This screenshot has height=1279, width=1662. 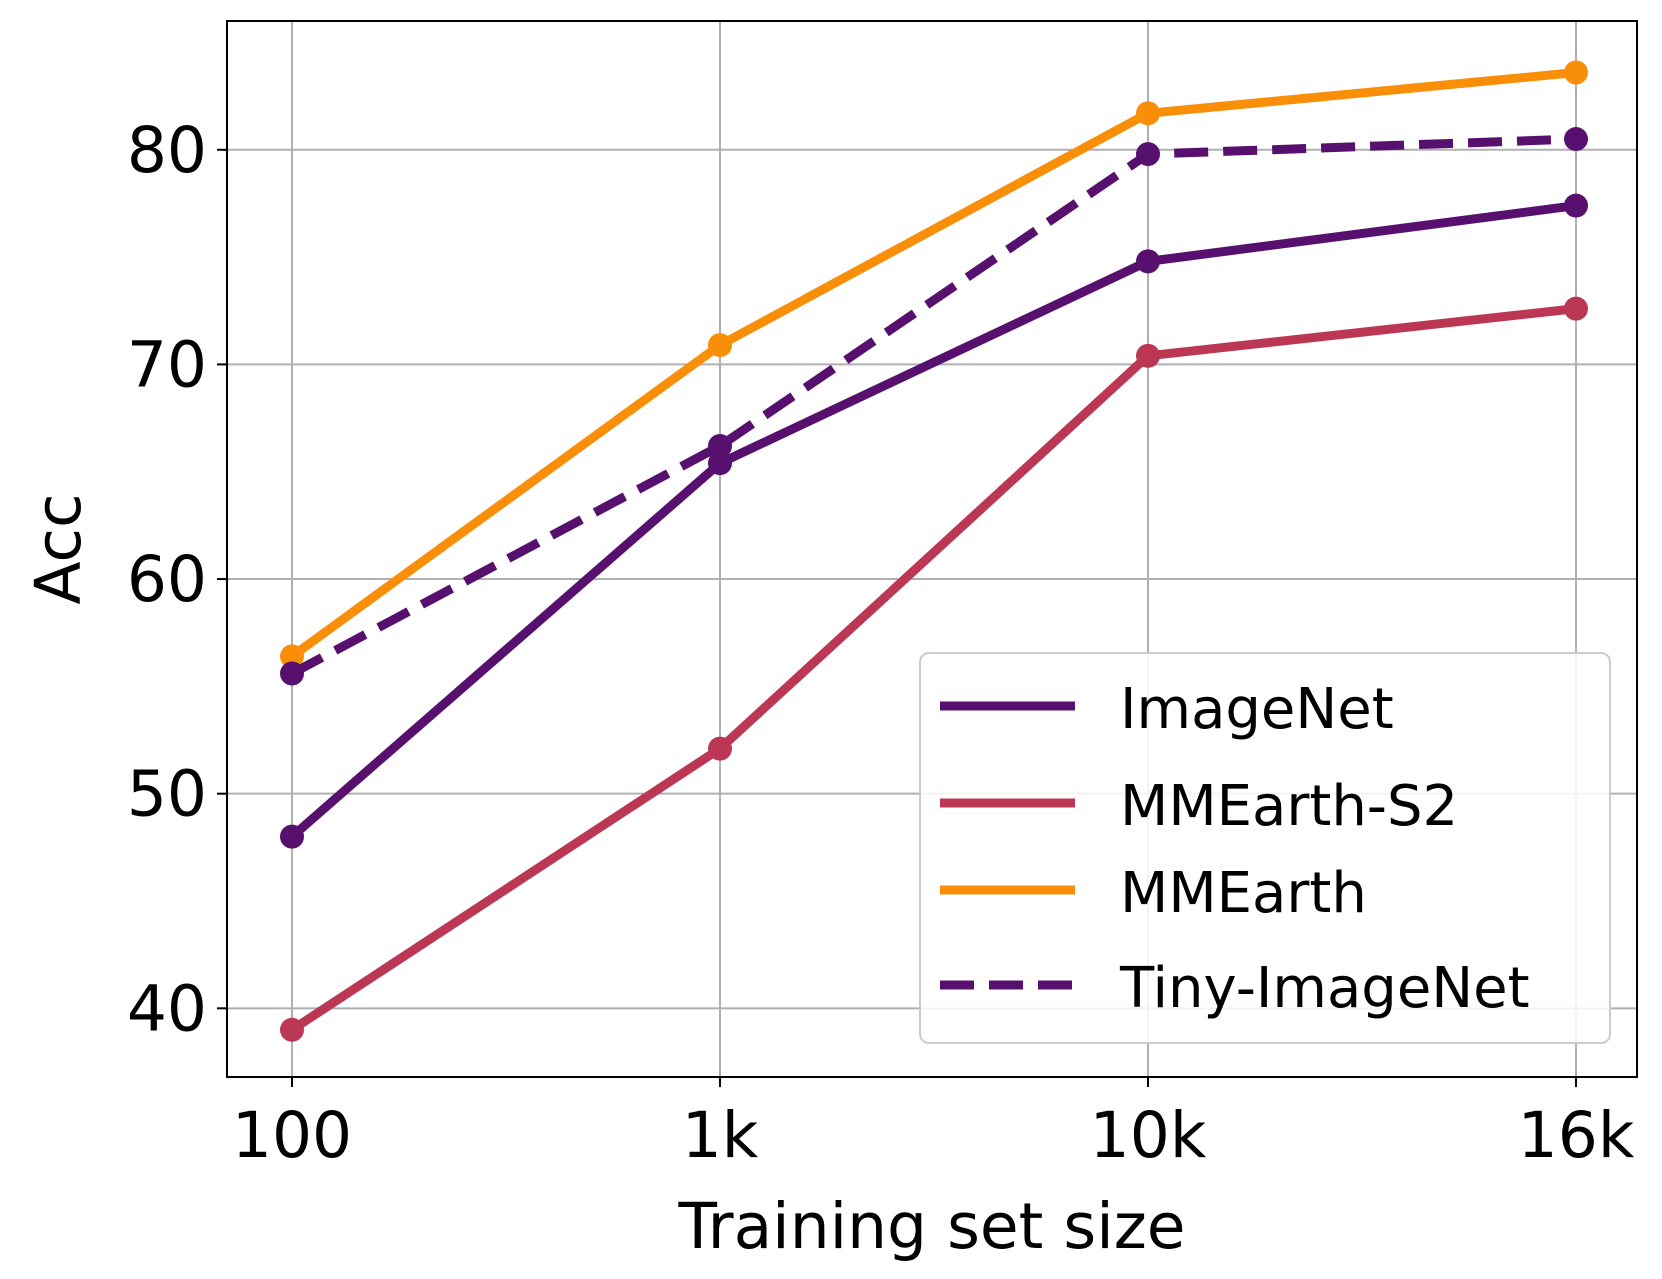 I want to click on y-axis-title: Acc, so click(x=58, y=548).